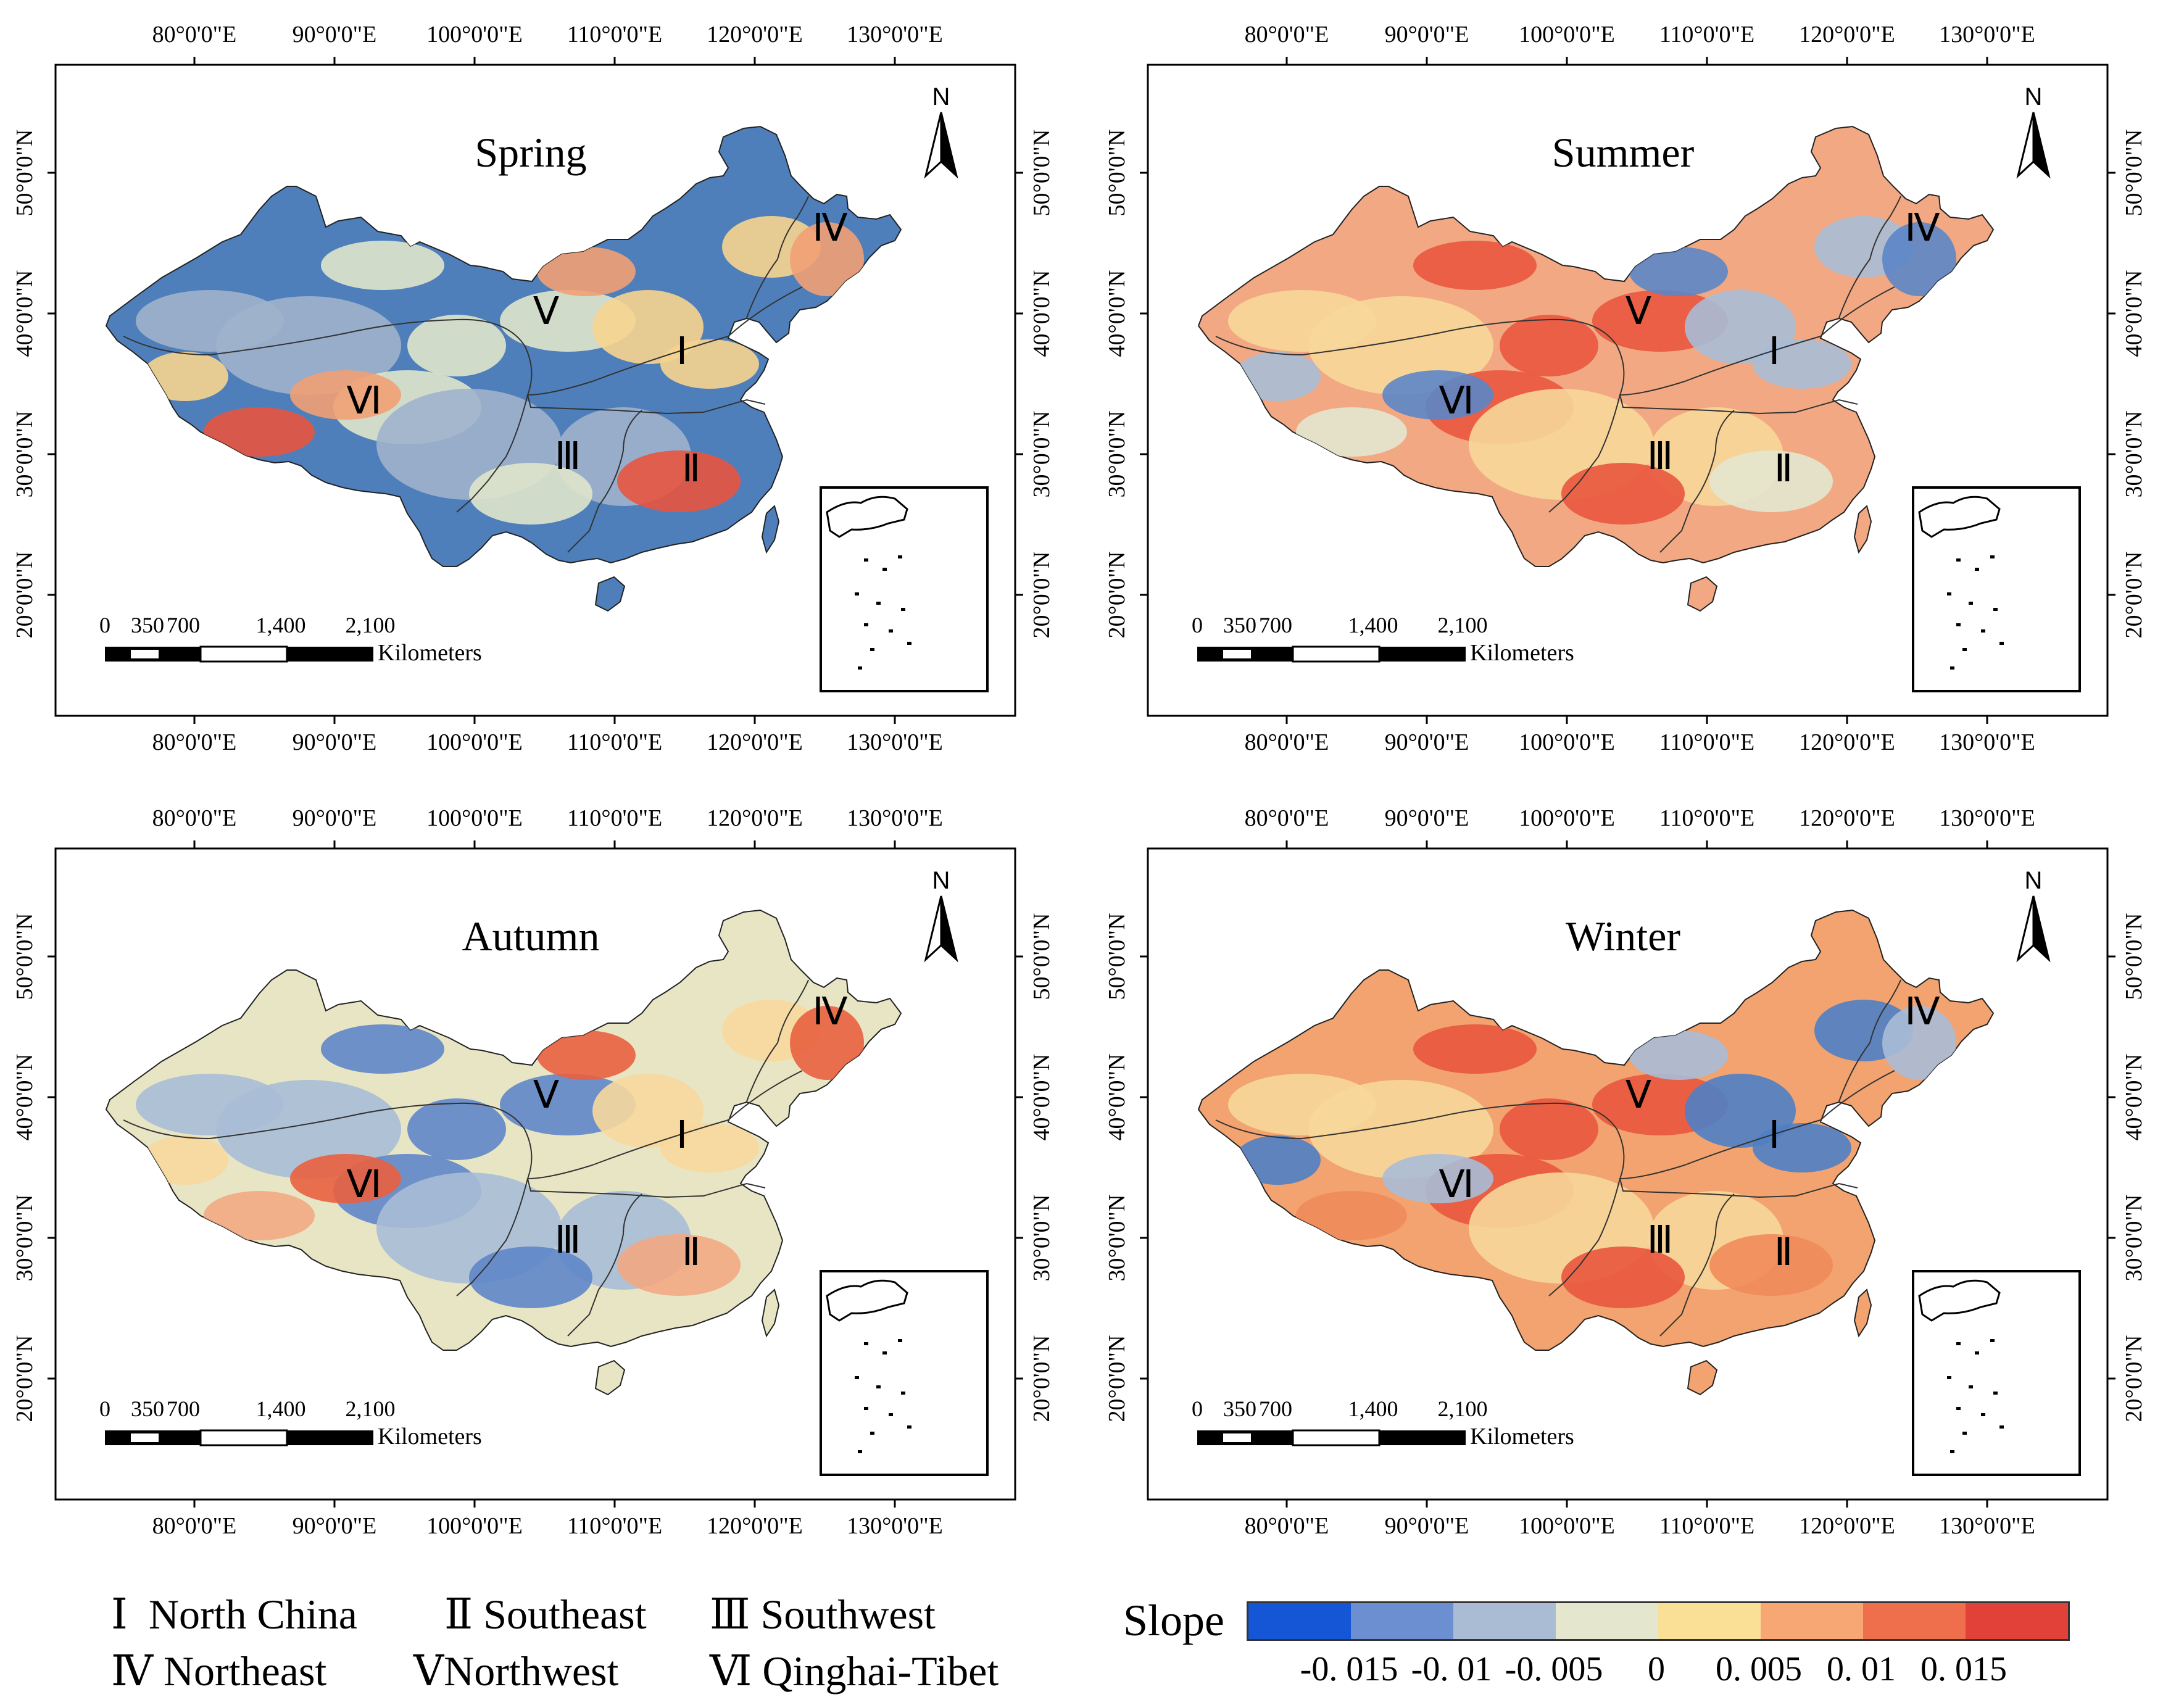 This screenshot has height=1705, width=2184. Describe the element at coordinates (1349, 1669) in the screenshot. I see `slope-tick-label: -0. 015` at that location.